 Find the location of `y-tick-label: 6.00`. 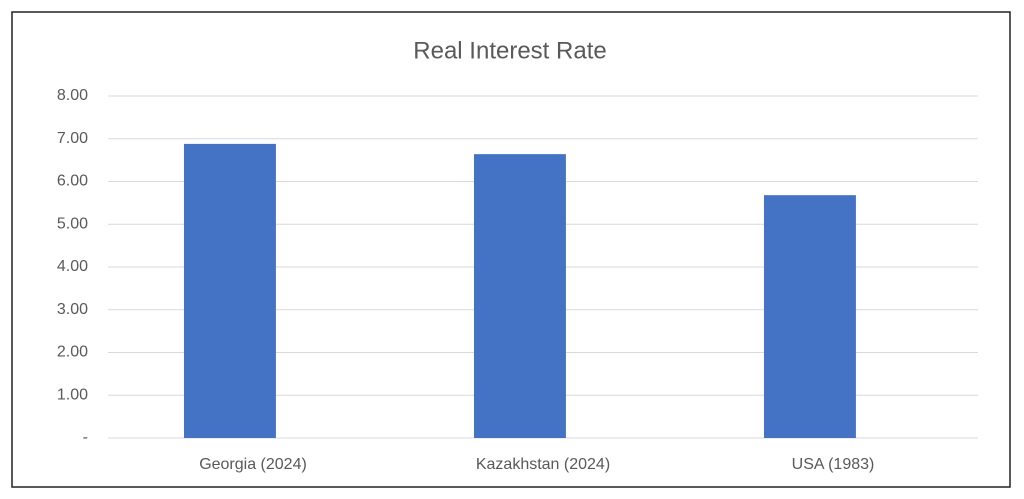

y-tick-label: 6.00 is located at coordinates (72, 181).